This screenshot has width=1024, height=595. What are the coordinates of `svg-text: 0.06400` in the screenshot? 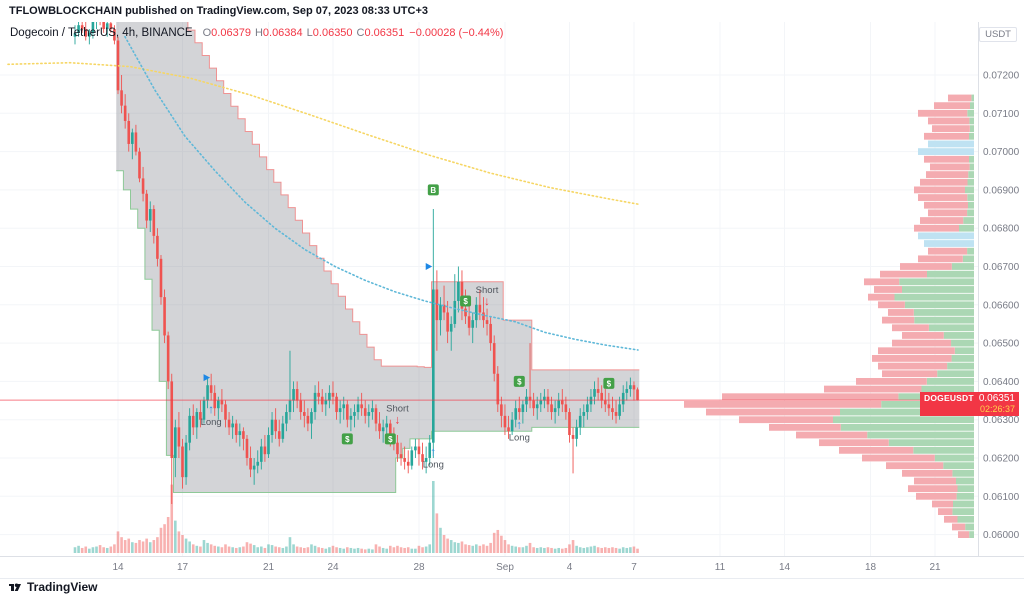 It's located at (1001, 382).